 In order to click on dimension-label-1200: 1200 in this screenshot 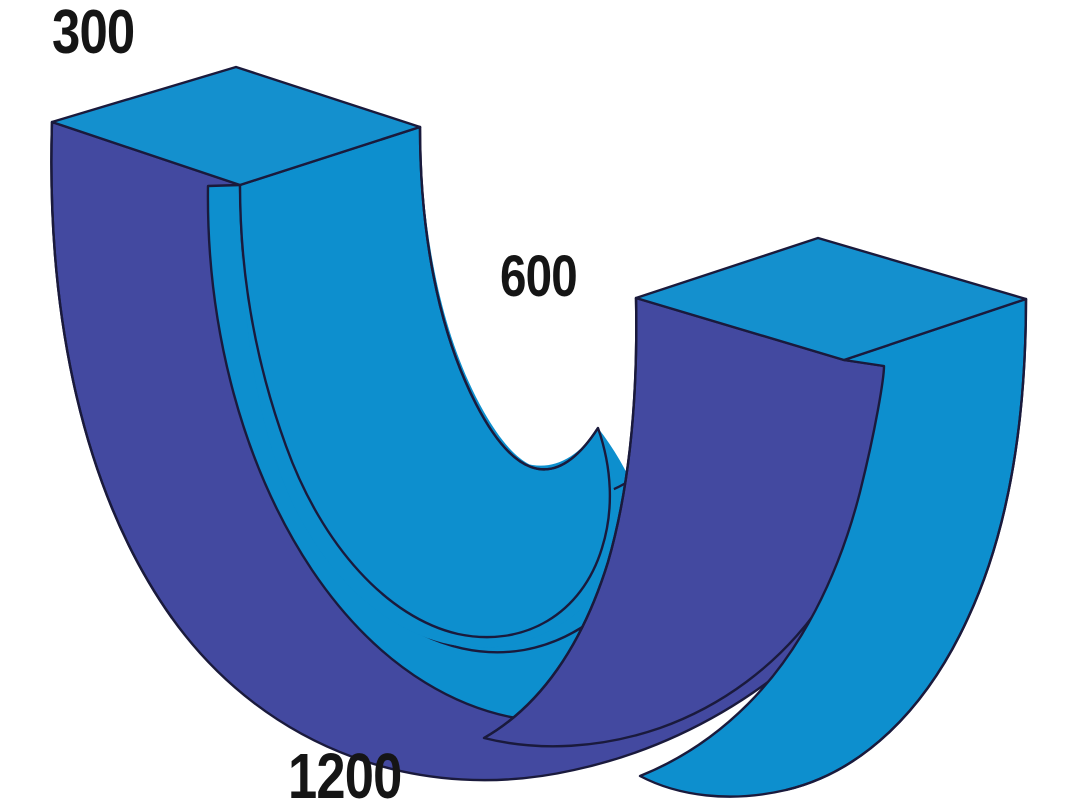, I will do `click(345, 776)`.